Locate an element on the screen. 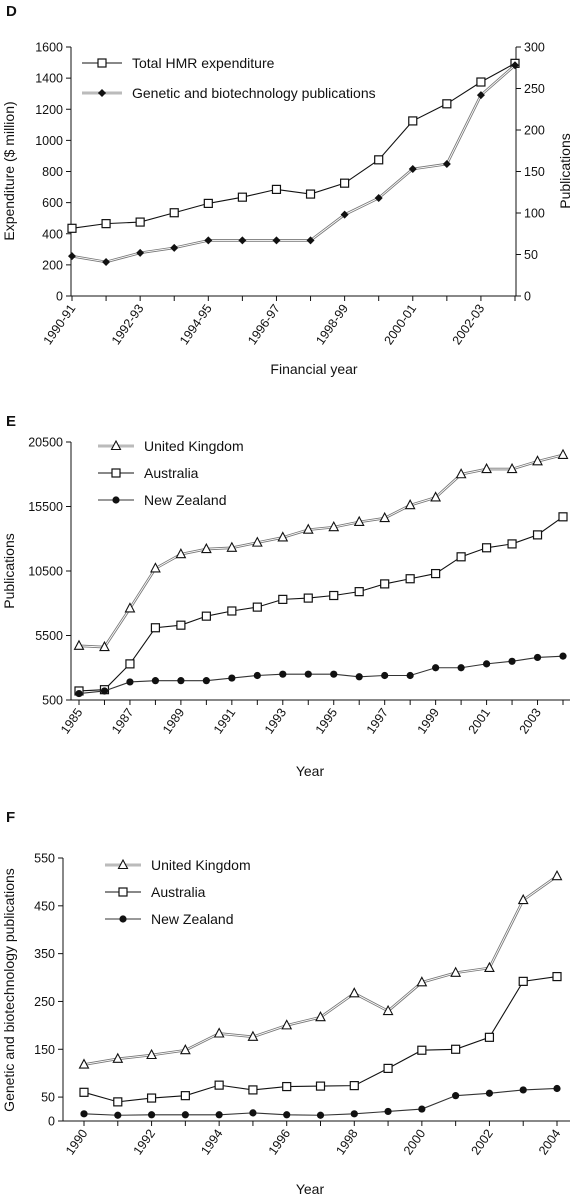 This screenshot has width=580, height=1201. y-tick-label: 1400 is located at coordinates (49, 79).